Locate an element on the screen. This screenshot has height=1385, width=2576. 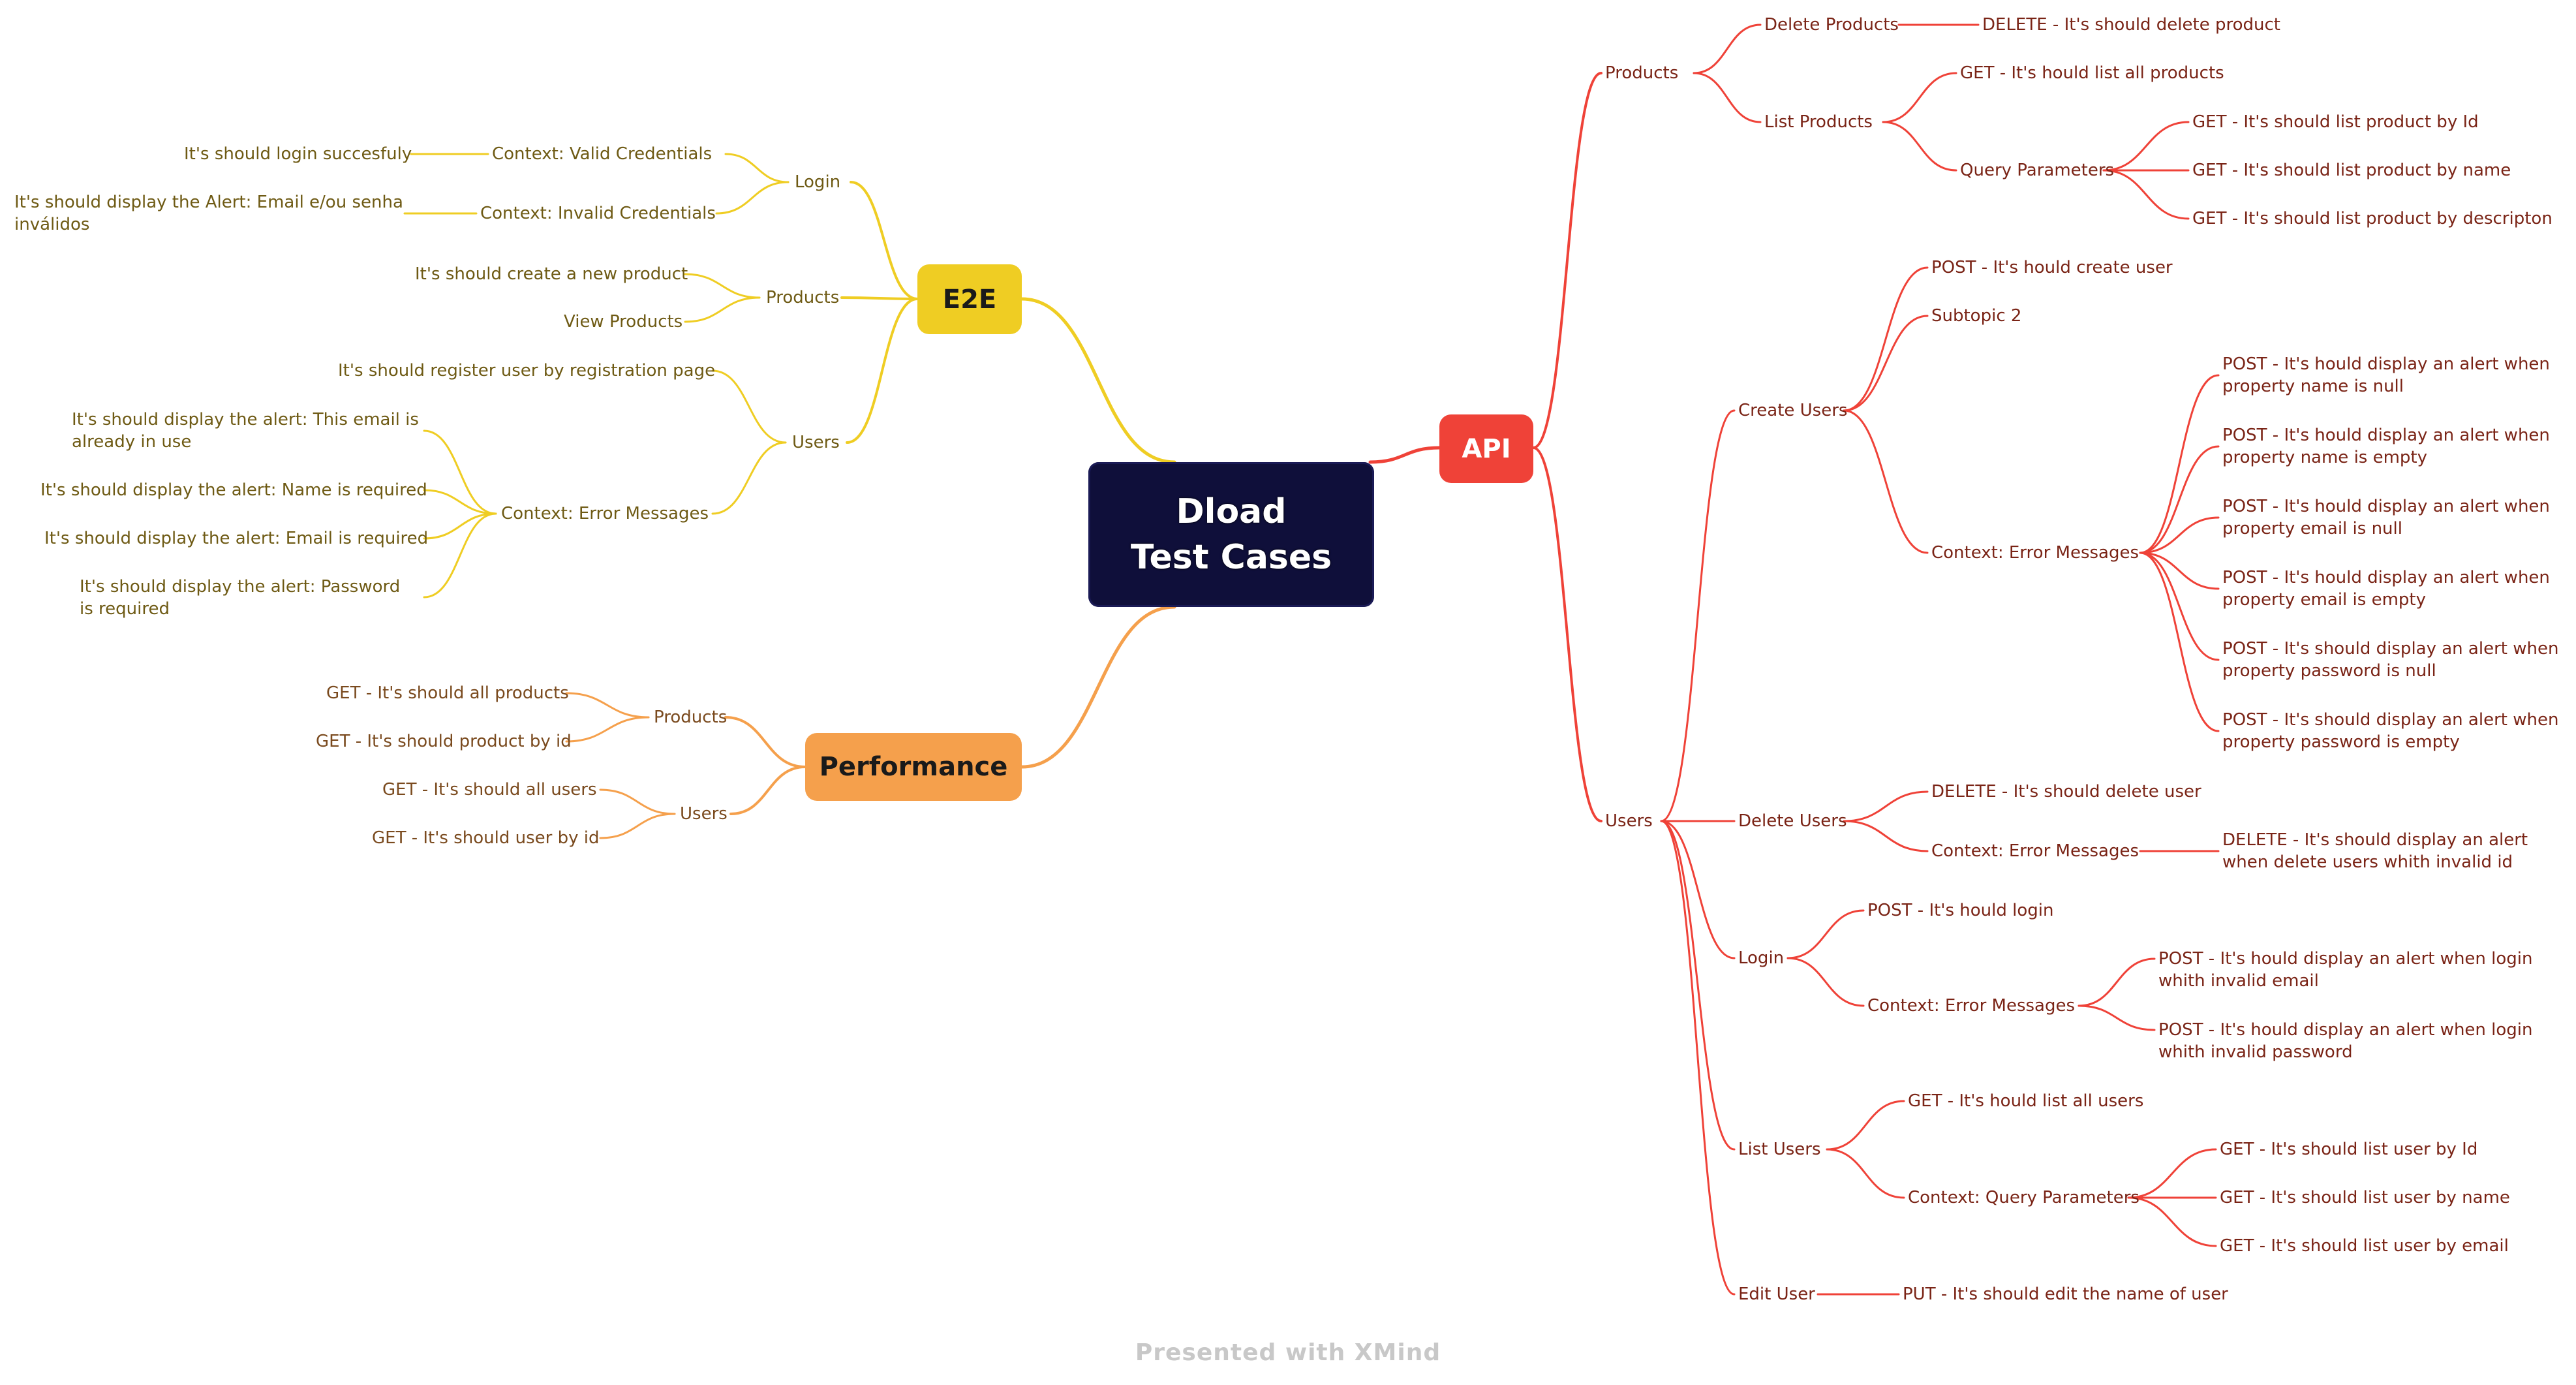
topic-api-products-query: Query Parameters is located at coordinates (2037, 170).